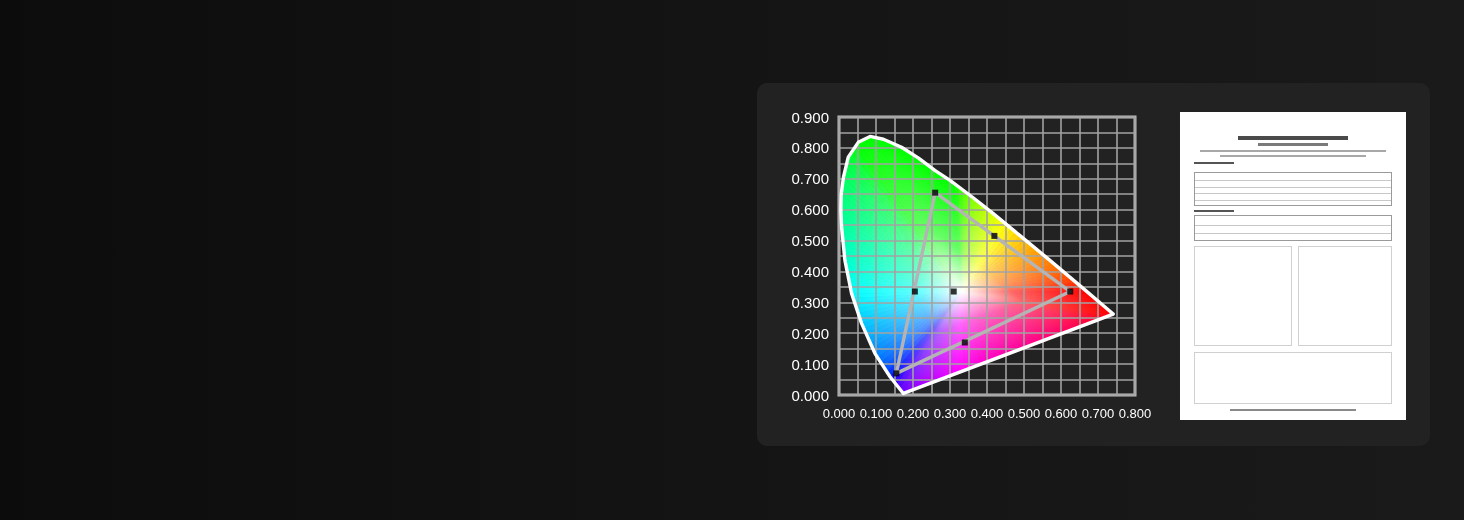  What do you see at coordinates (913, 413) in the screenshot?
I see `x-tick-label: 0.200` at bounding box center [913, 413].